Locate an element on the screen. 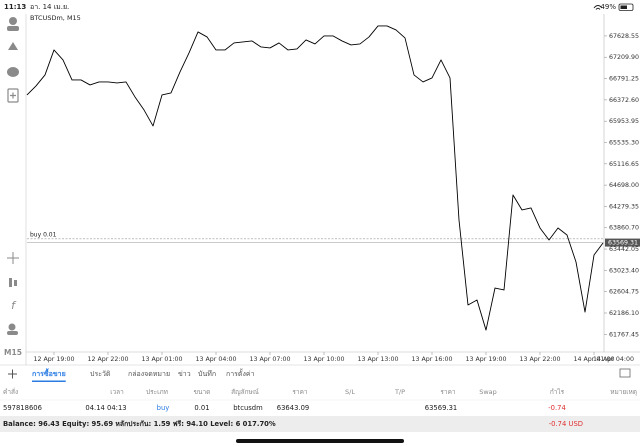  y-tick-label: 63442.05 is located at coordinates (624, 249).